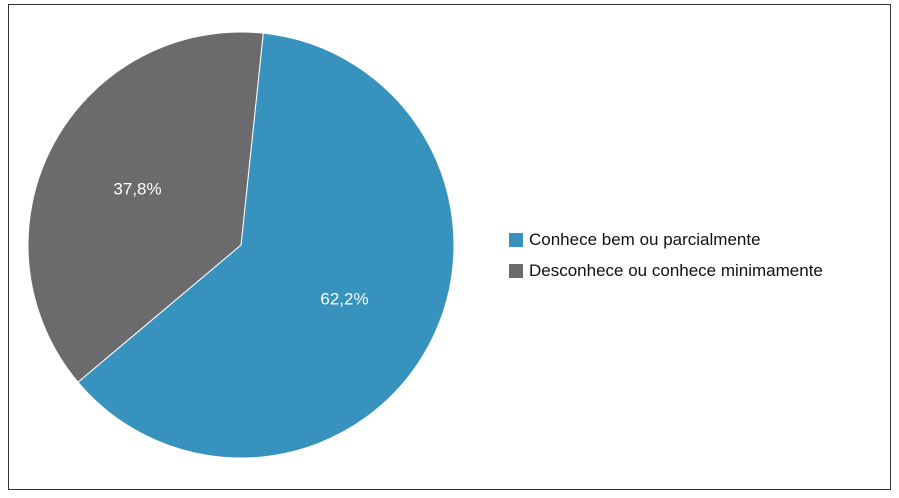  Describe the element at coordinates (344, 298) in the screenshot. I see `slice-conhece-value-label: 62,2%` at that location.